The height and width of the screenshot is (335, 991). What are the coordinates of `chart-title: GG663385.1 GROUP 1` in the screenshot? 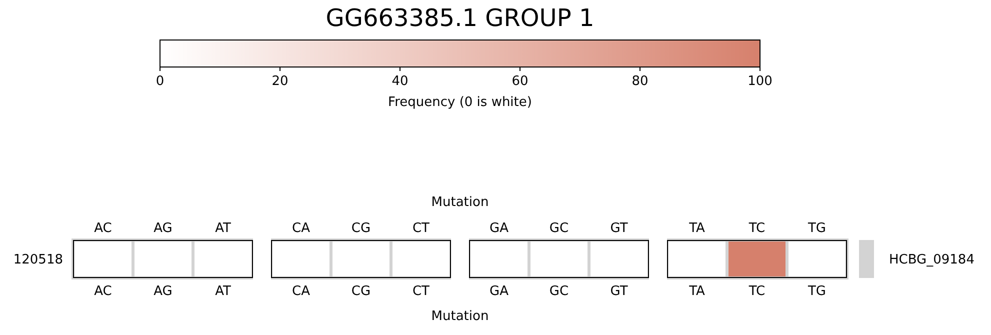 It's located at (460, 18).